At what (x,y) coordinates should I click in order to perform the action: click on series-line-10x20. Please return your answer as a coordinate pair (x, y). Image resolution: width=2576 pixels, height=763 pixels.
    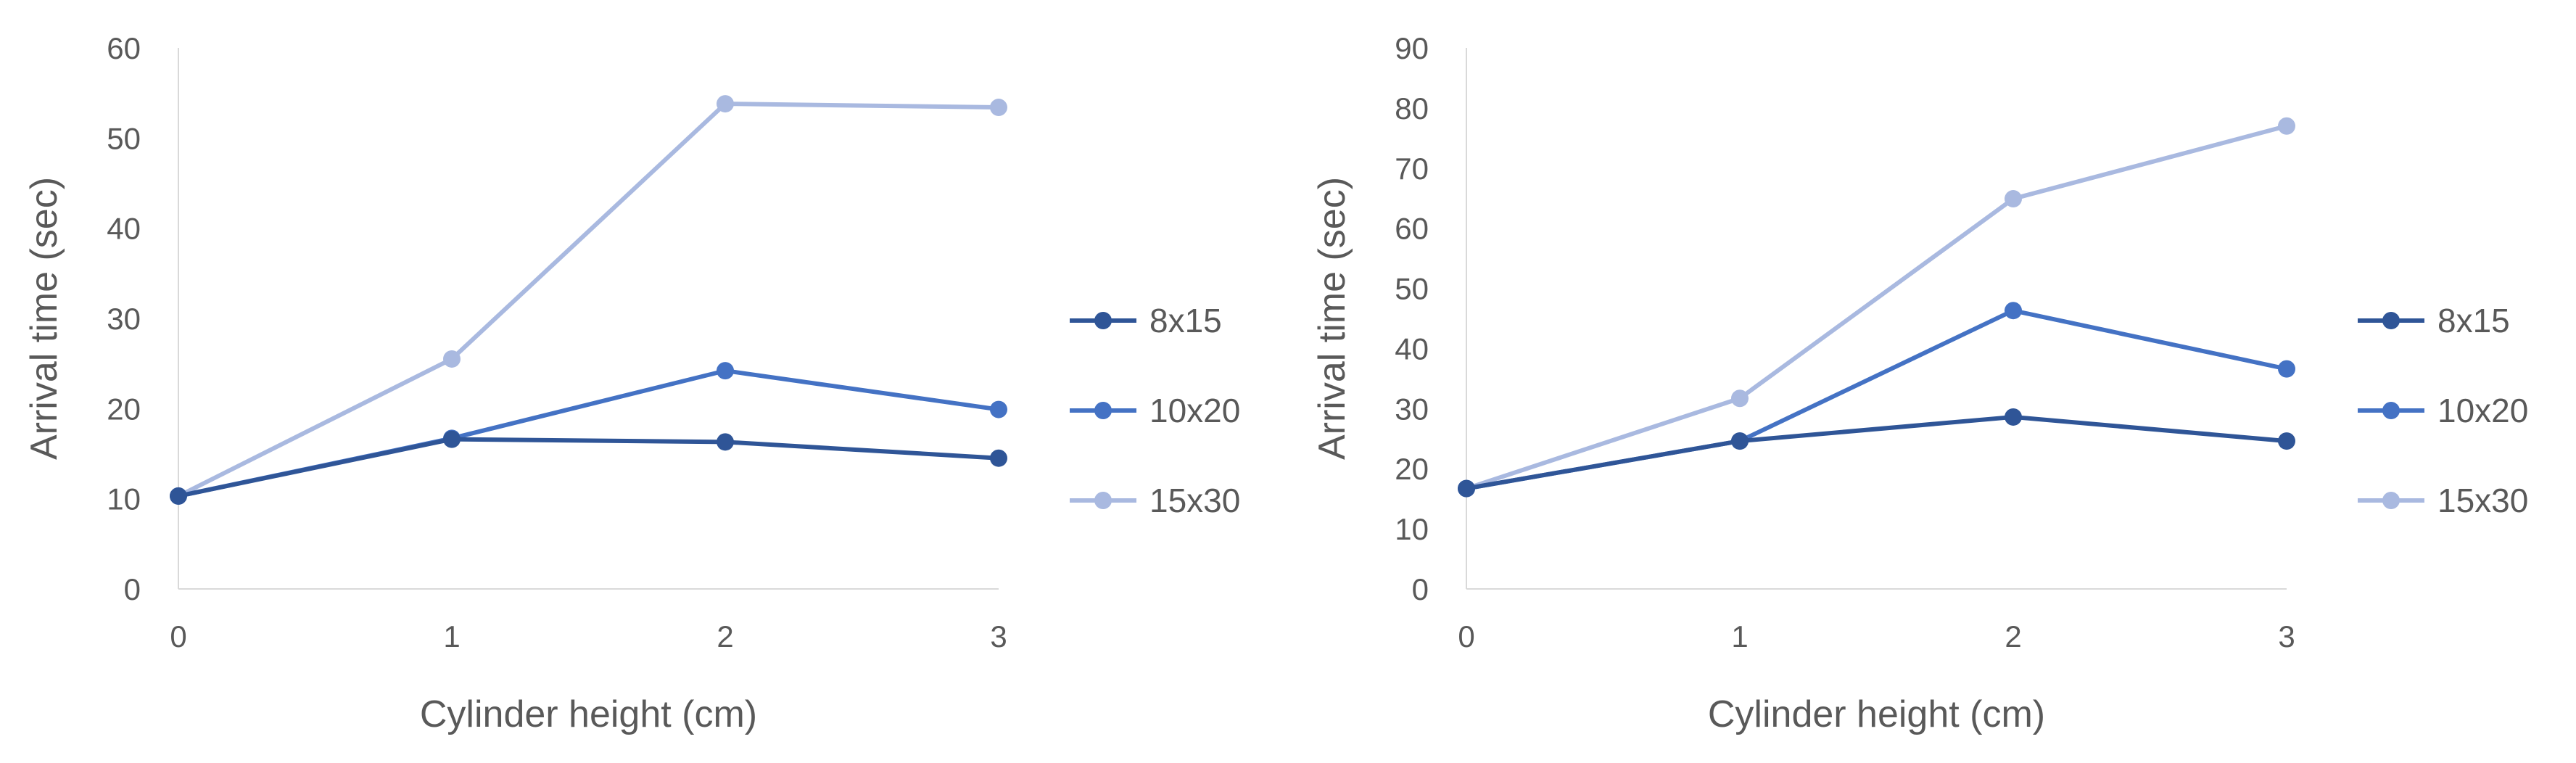
    Looking at the image, I should click on (1877, 399).